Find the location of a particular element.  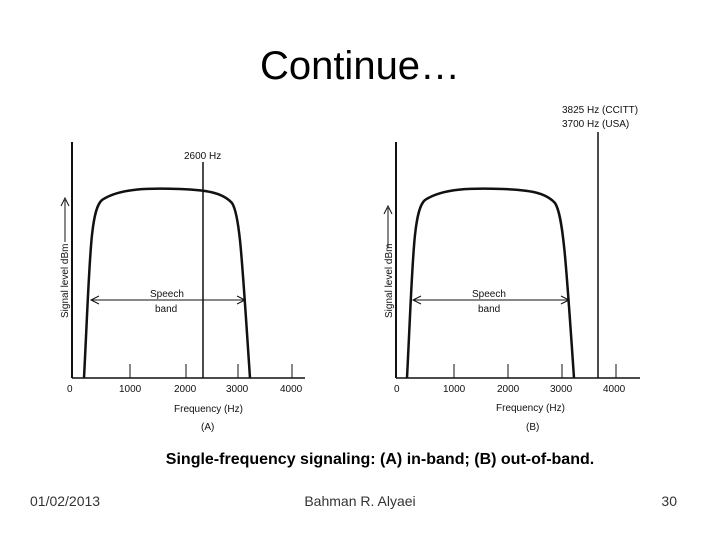

panel-a-xlabel: Frequency (Hz) is located at coordinates (208, 409).